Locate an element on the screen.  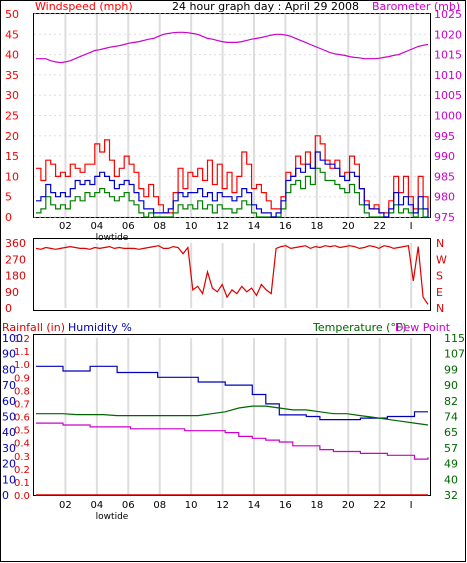
barometer-tick-label: 980 is located at coordinates (444, 197).